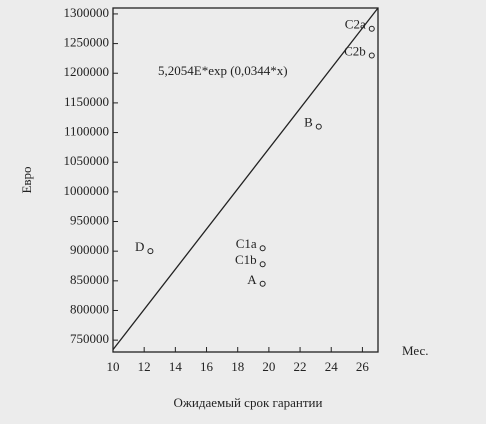 Image resolution: width=486 pixels, height=424 pixels. I want to click on x-tick-label: 10, so click(113, 366).